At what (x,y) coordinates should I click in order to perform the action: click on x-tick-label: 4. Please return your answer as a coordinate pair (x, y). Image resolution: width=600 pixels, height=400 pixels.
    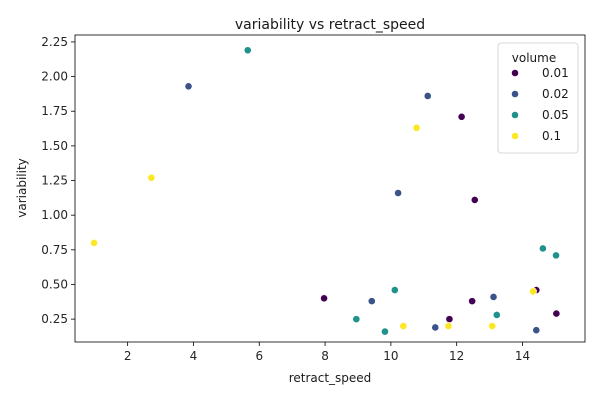
    Looking at the image, I should click on (194, 356).